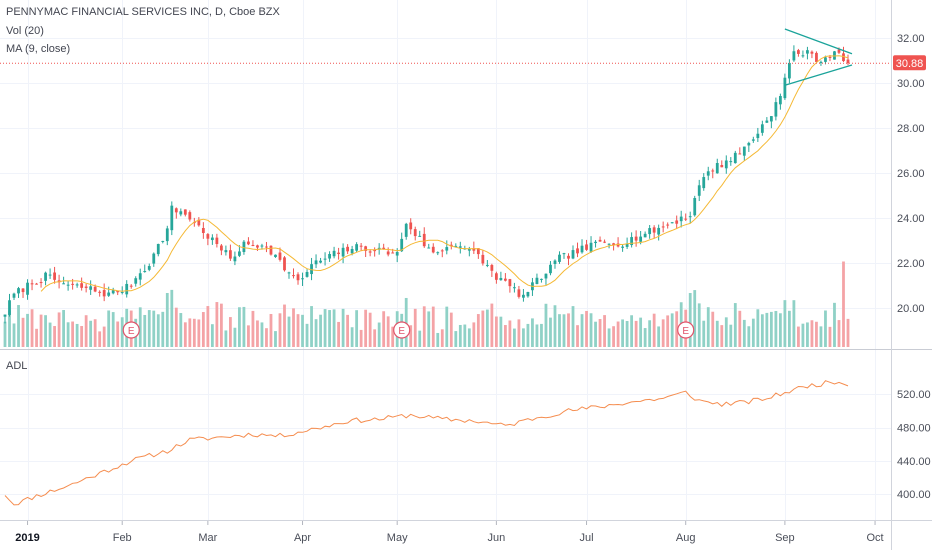 The width and height of the screenshot is (932, 550). Describe the element at coordinates (818, 75) in the screenshot. I see `triangle-lower-line` at that location.